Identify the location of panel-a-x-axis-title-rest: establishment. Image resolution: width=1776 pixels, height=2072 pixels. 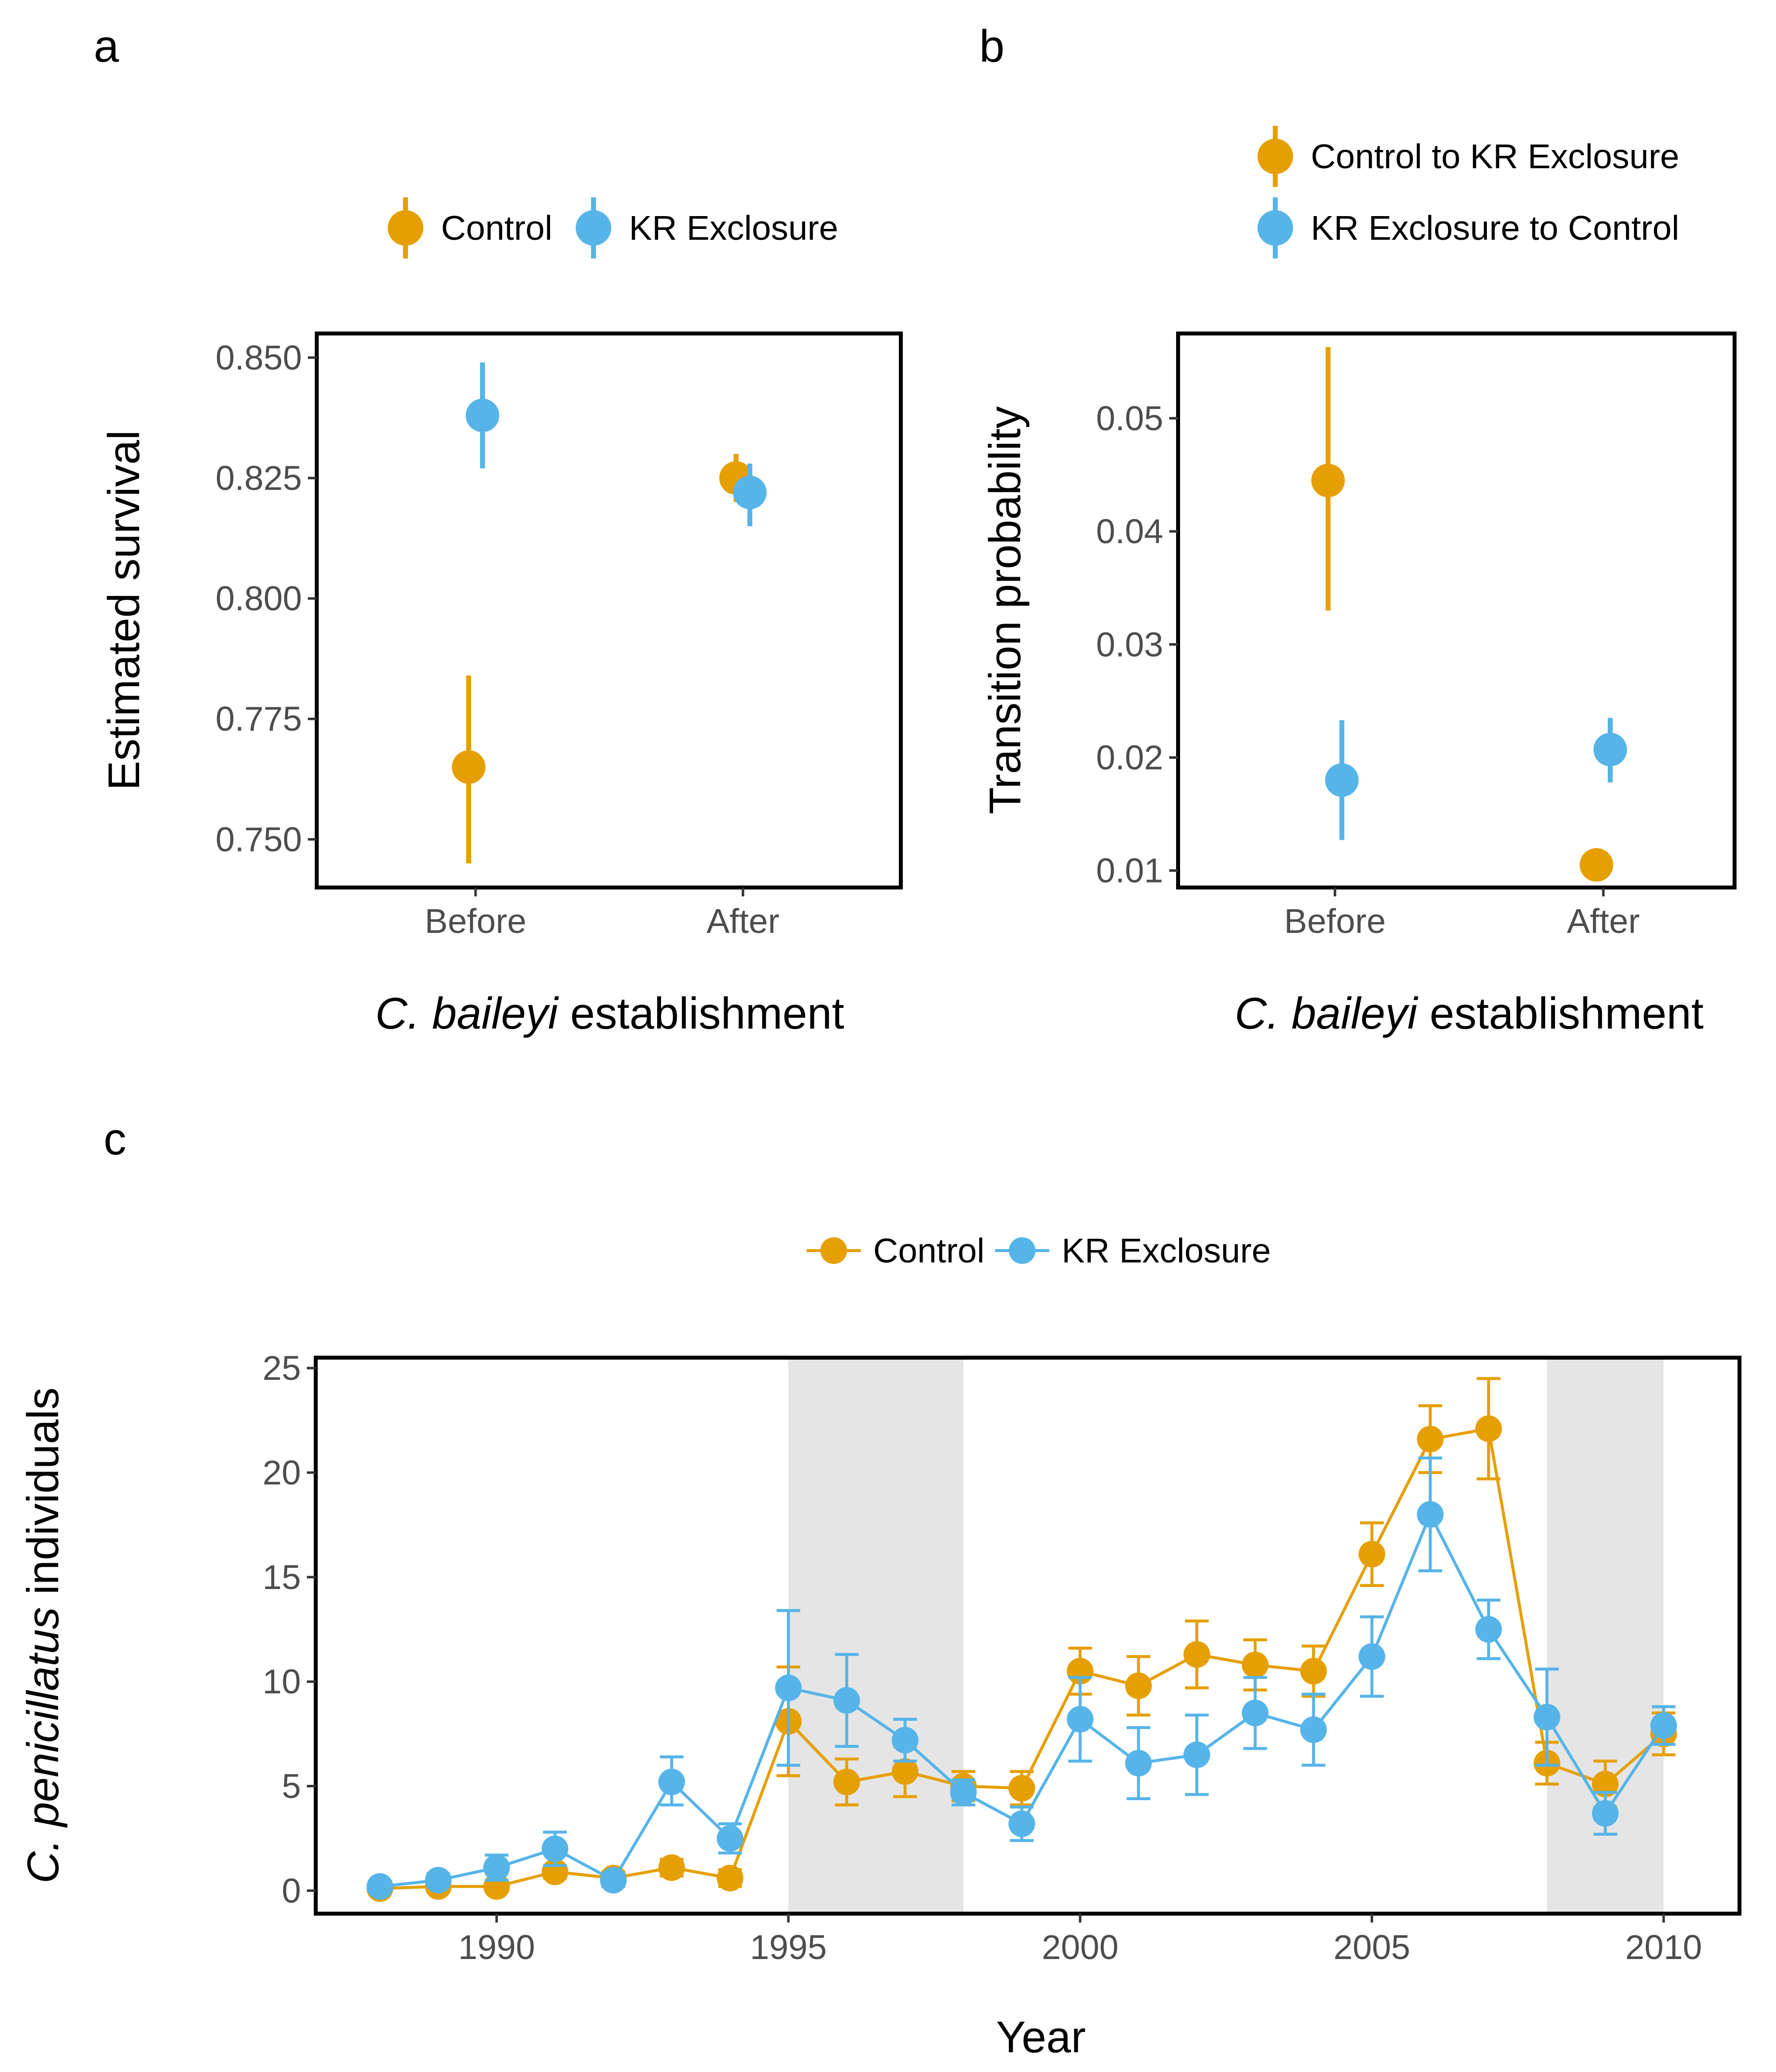
(701, 1014).